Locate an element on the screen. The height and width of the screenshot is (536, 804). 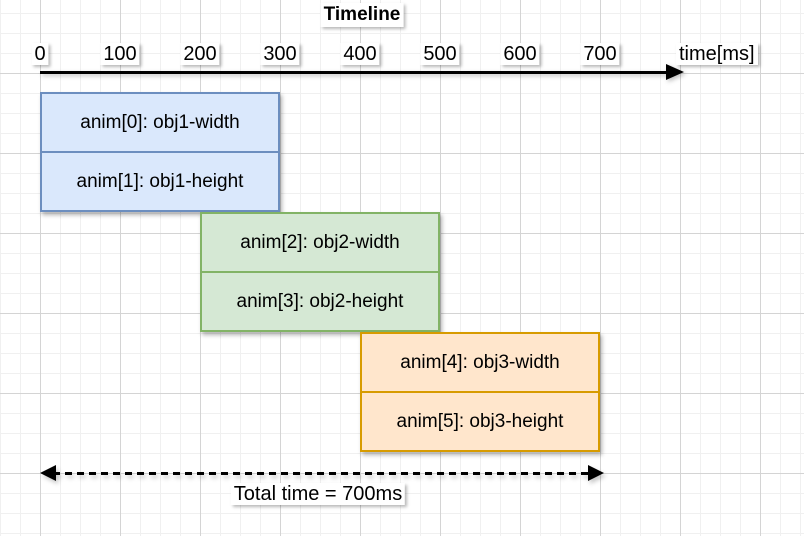
diagram-title: Timeline is located at coordinates (362, 15).